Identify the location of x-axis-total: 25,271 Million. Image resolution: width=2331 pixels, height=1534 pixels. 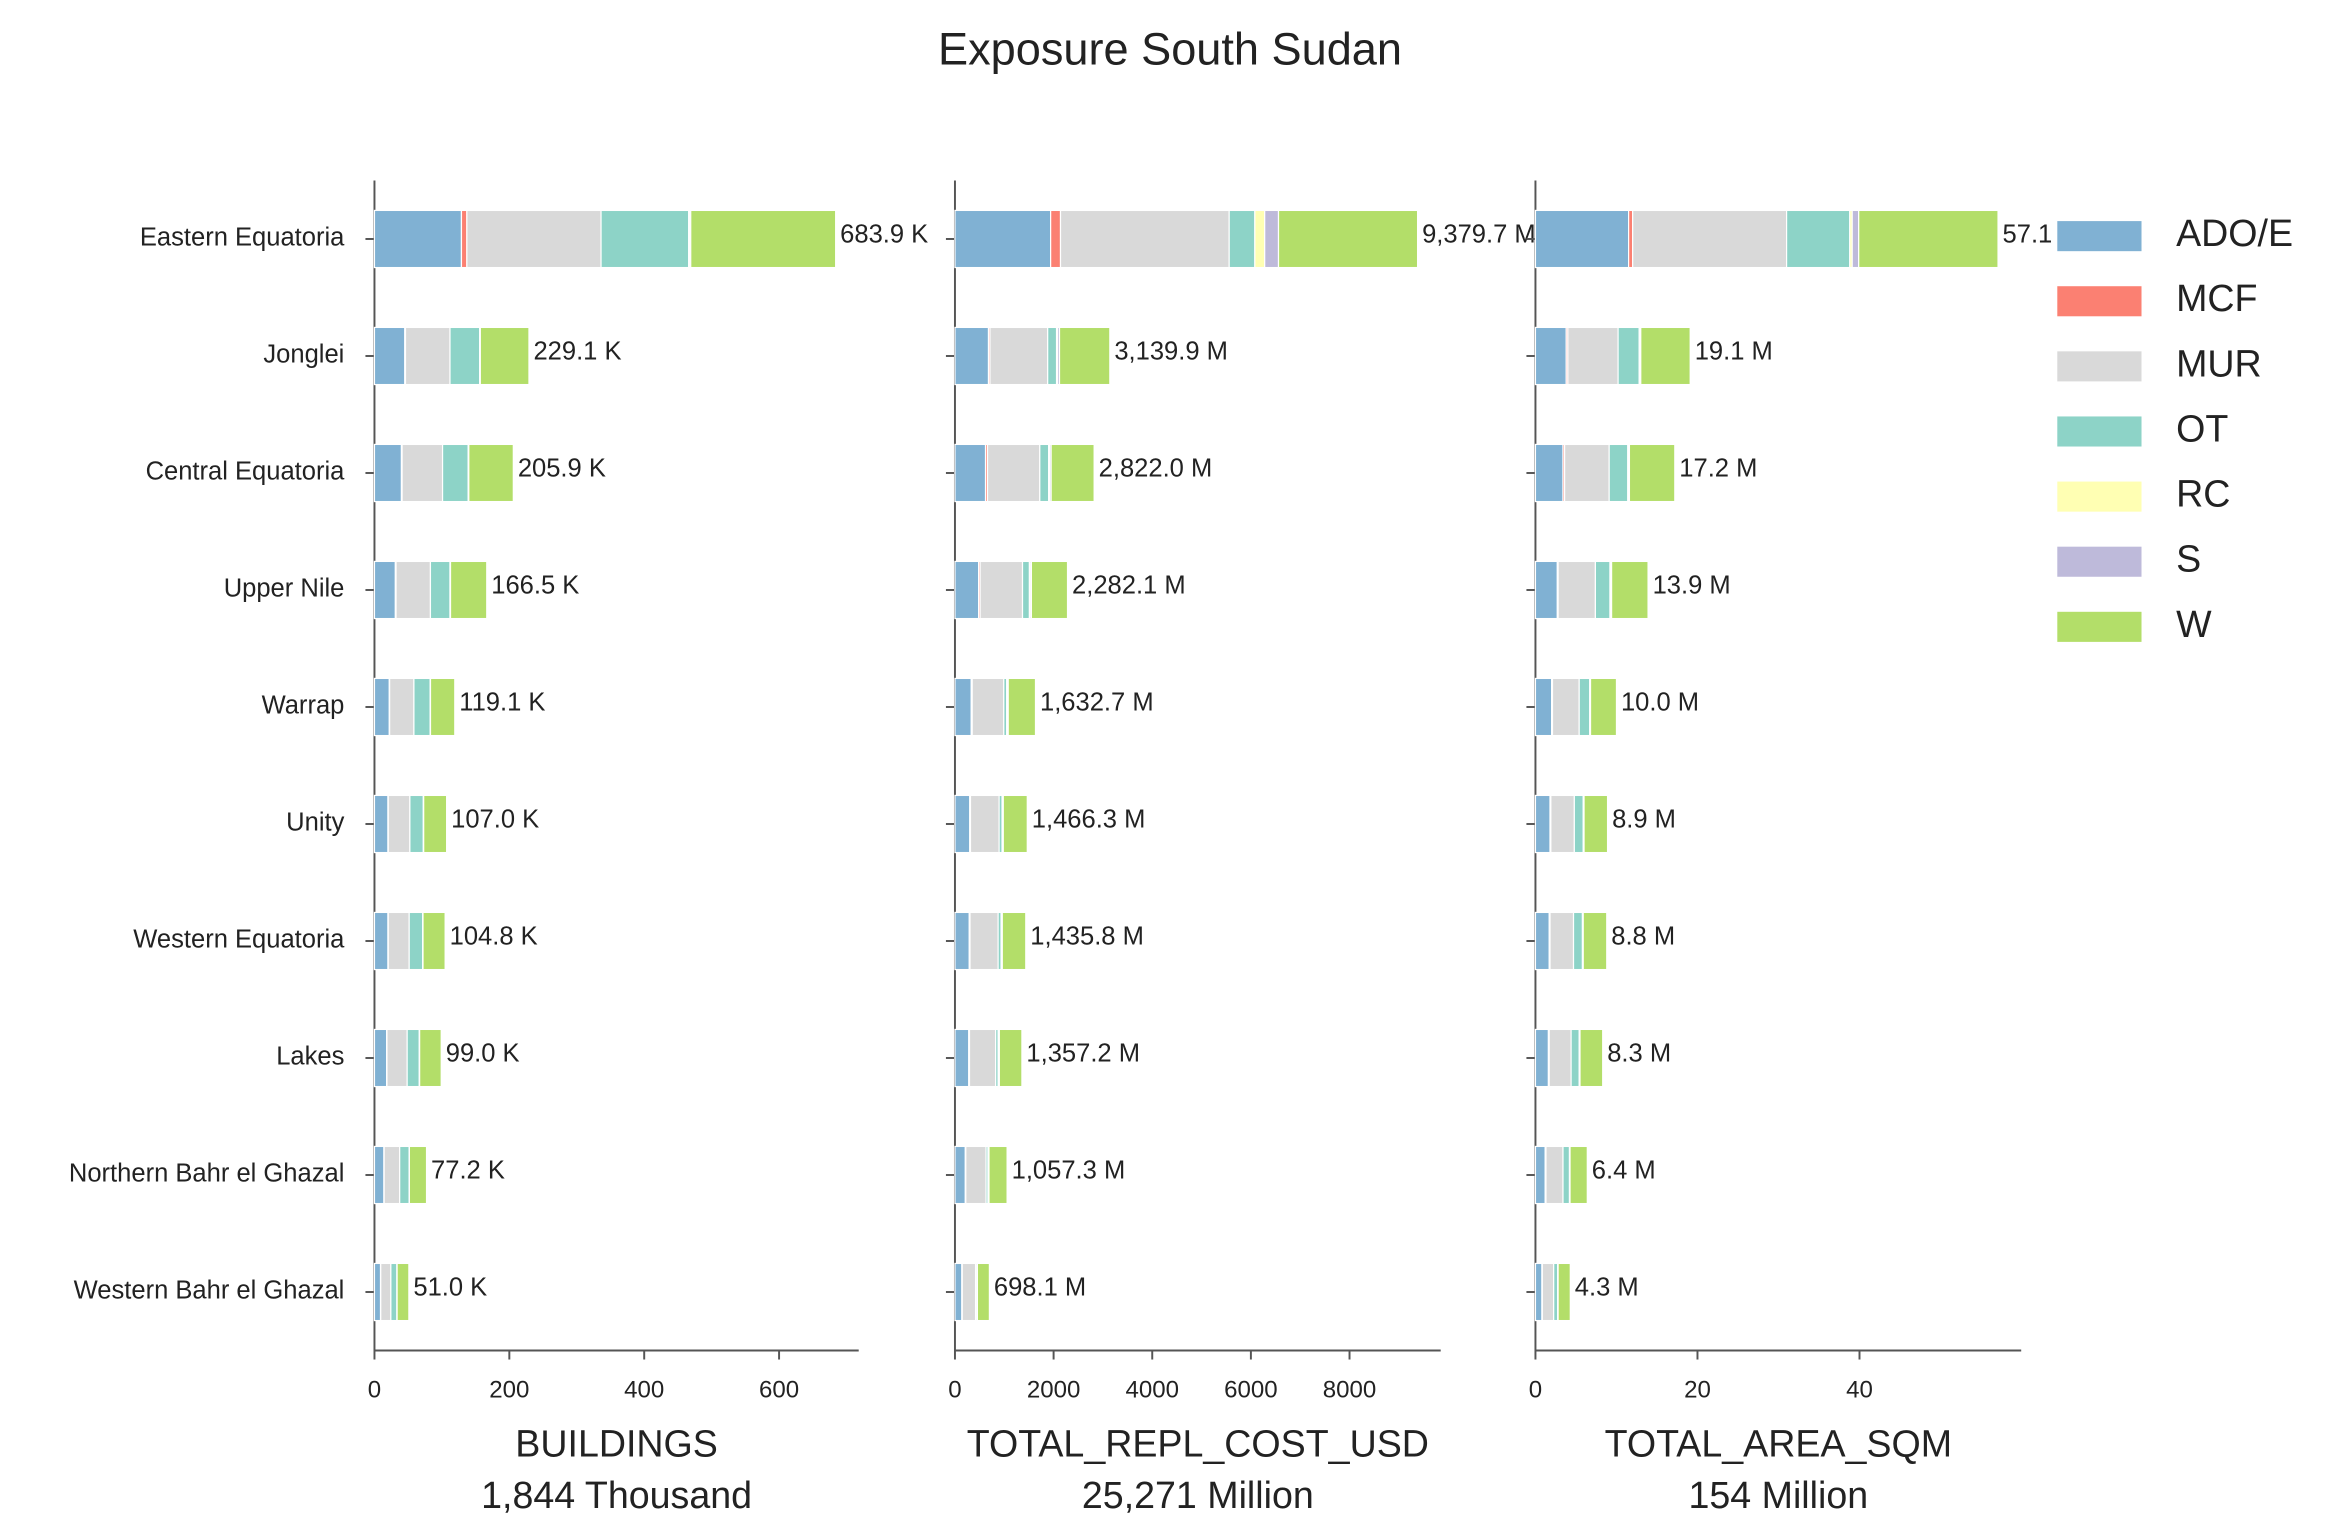
(1198, 1495).